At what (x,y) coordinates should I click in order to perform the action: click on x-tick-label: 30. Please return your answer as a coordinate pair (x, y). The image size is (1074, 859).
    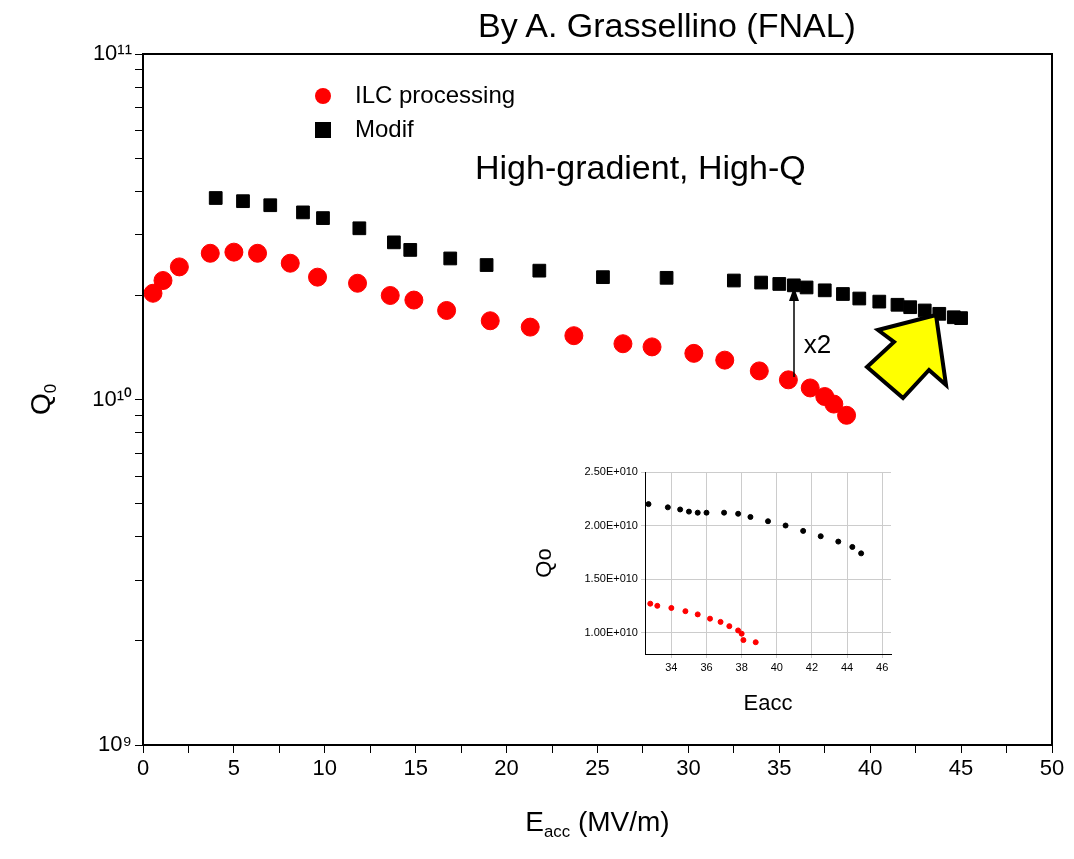
    Looking at the image, I should click on (688, 768).